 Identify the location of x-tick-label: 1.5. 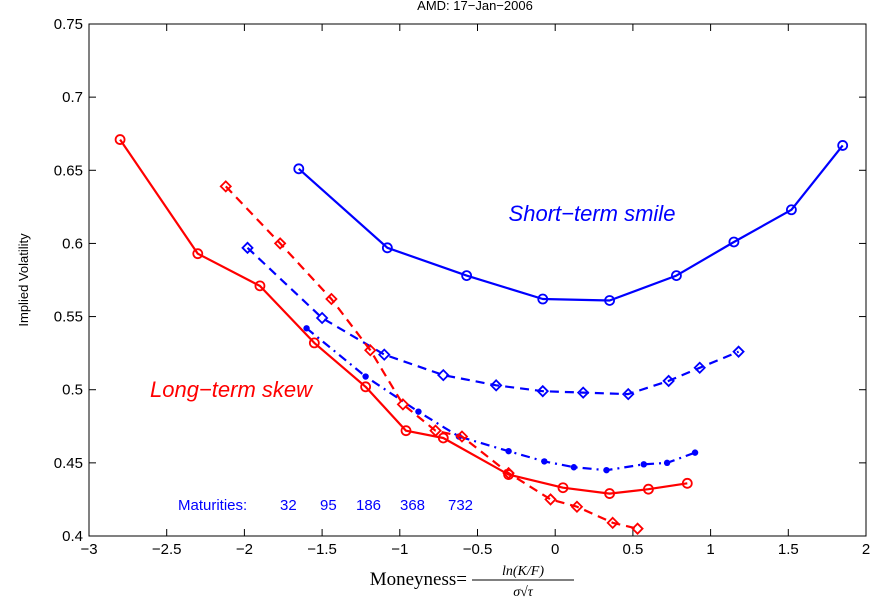
(788, 549).